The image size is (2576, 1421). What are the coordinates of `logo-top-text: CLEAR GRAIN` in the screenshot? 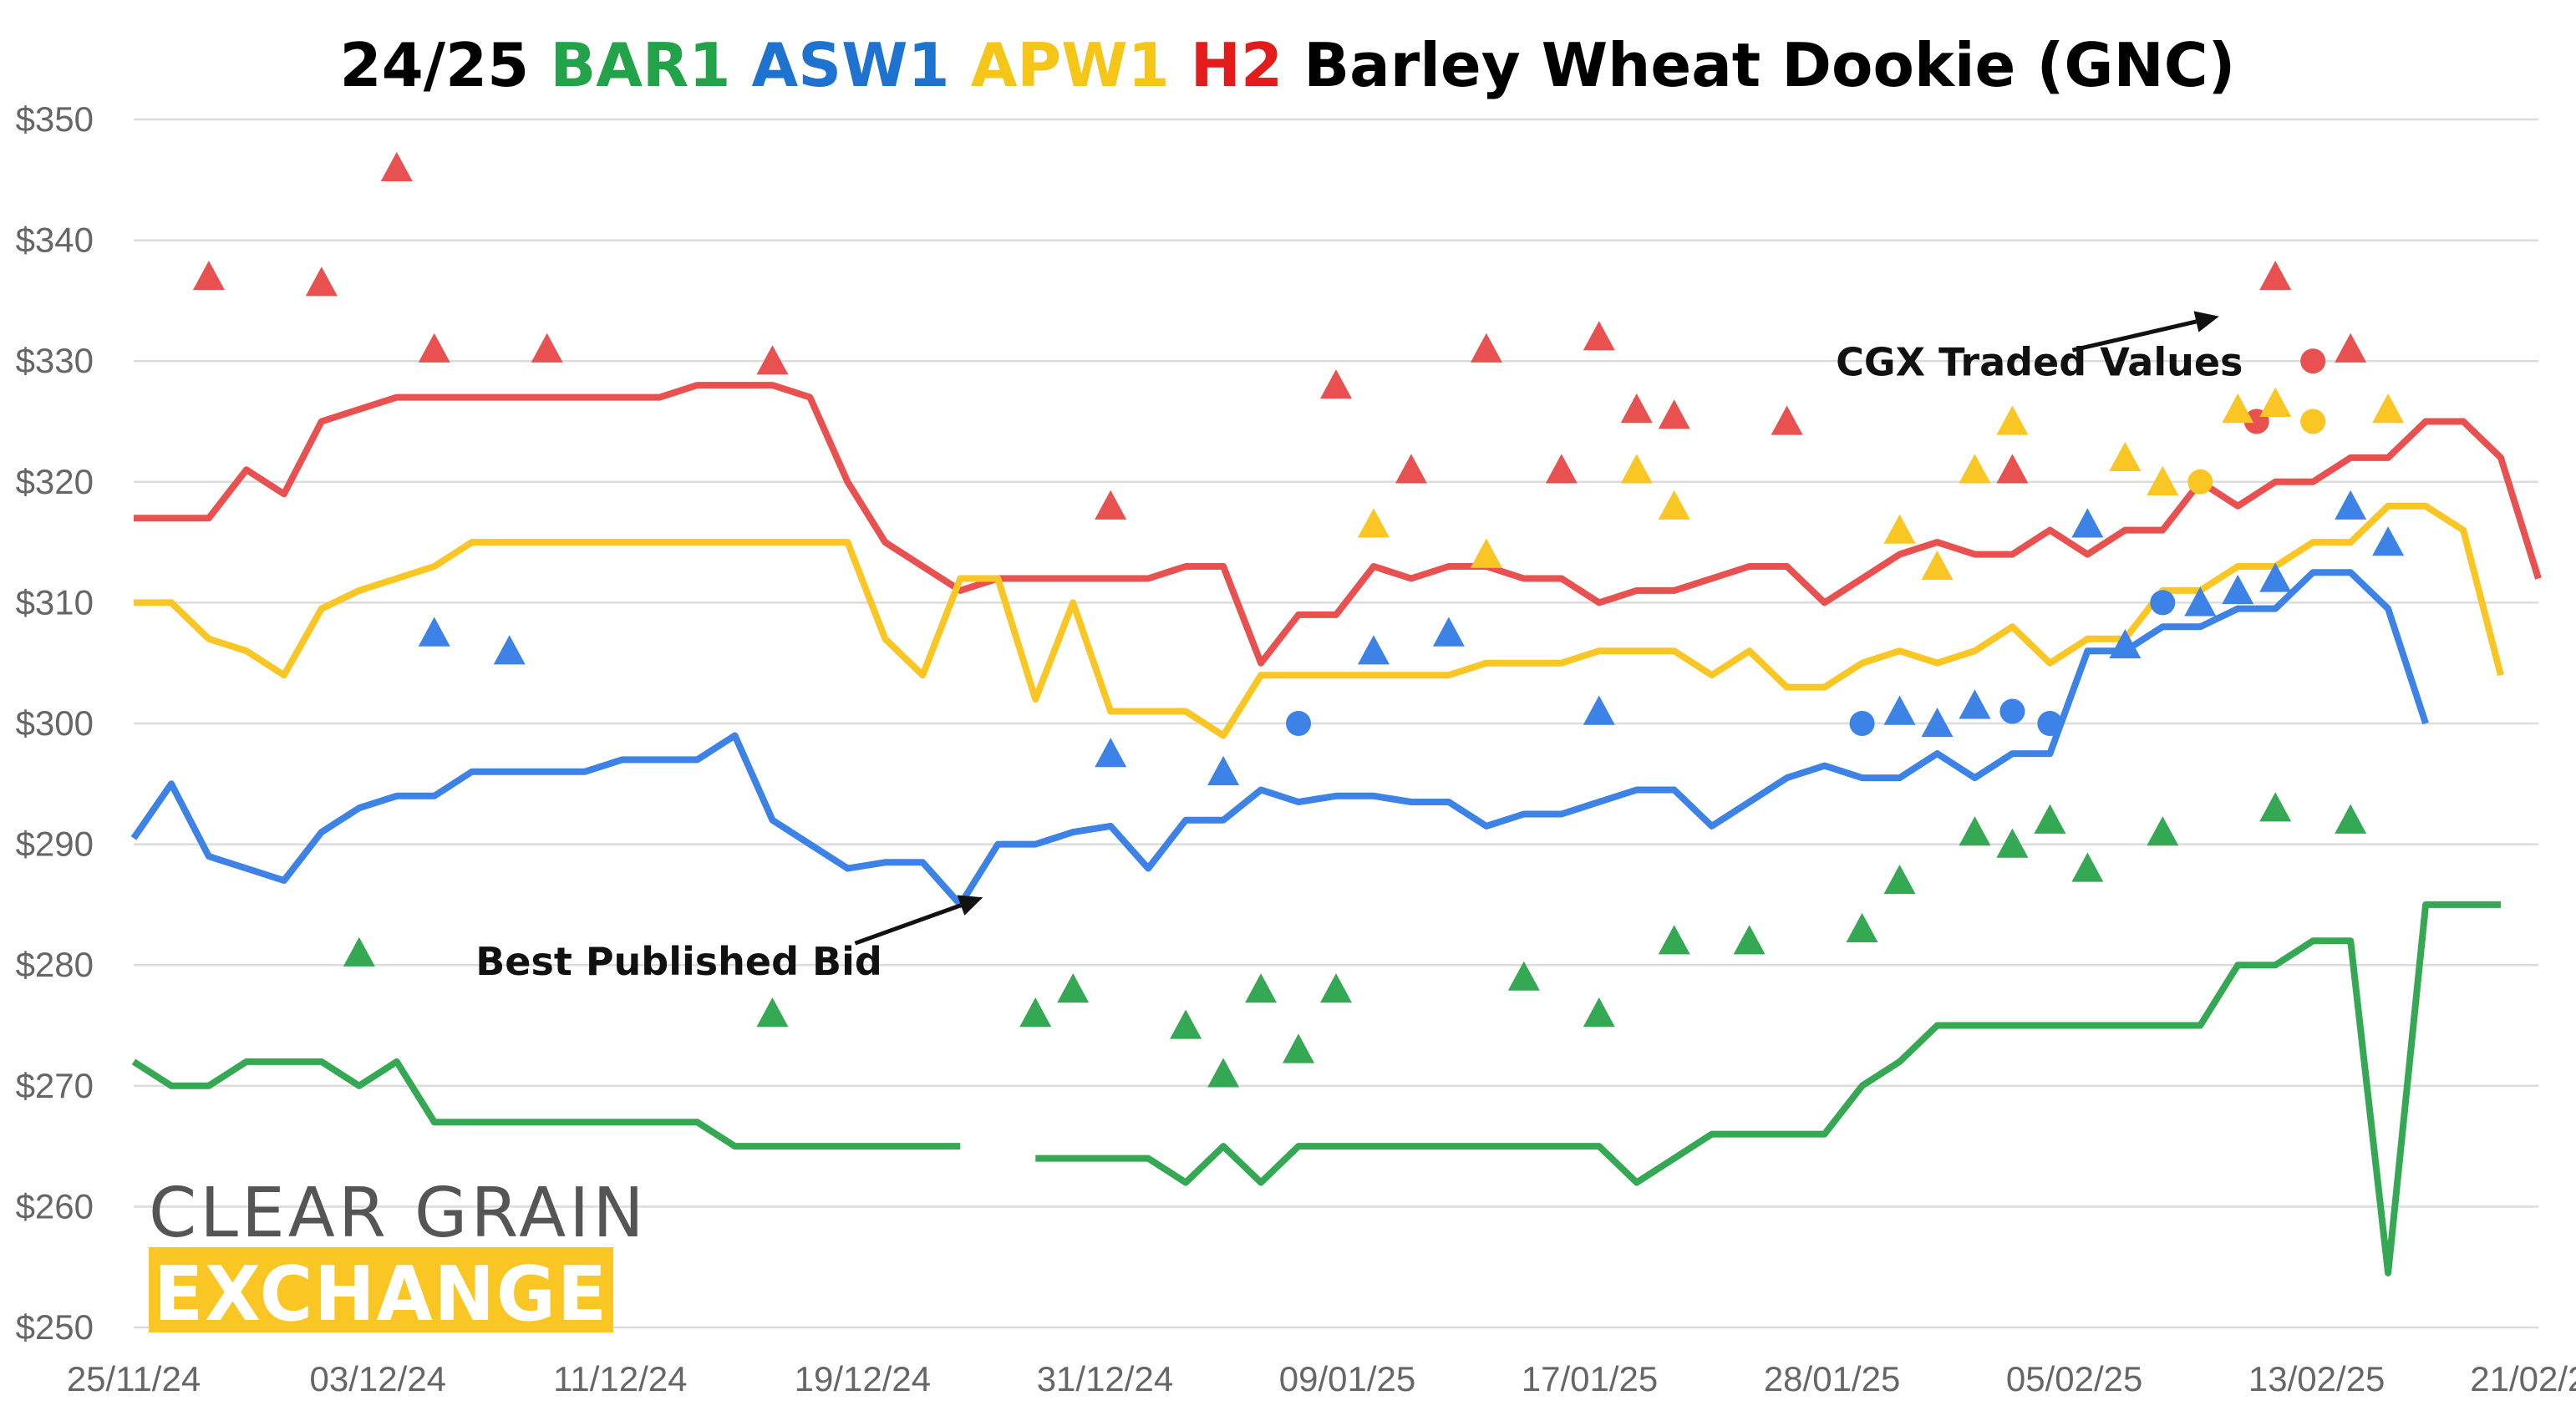 It's located at (398, 1213).